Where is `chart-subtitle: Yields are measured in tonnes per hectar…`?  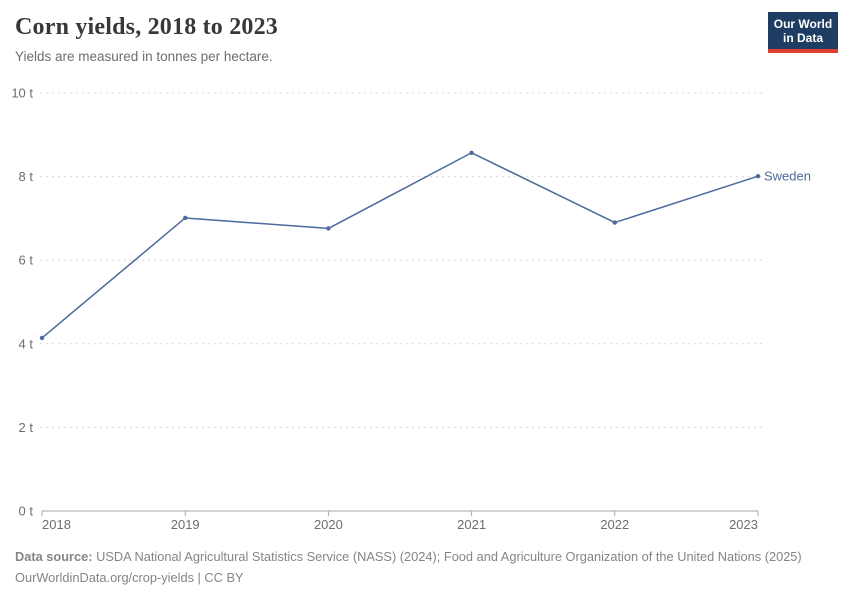
chart-subtitle: Yields are measured in tonnes per hectar… is located at coordinates (144, 56).